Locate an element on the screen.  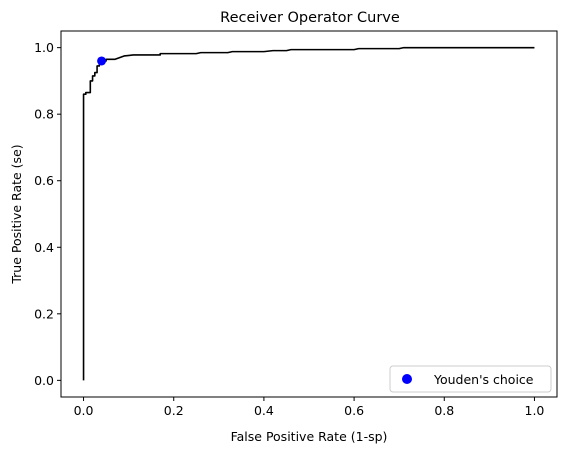
x-axis-label: False Positive Rate (1-sp) is located at coordinates (309, 436).